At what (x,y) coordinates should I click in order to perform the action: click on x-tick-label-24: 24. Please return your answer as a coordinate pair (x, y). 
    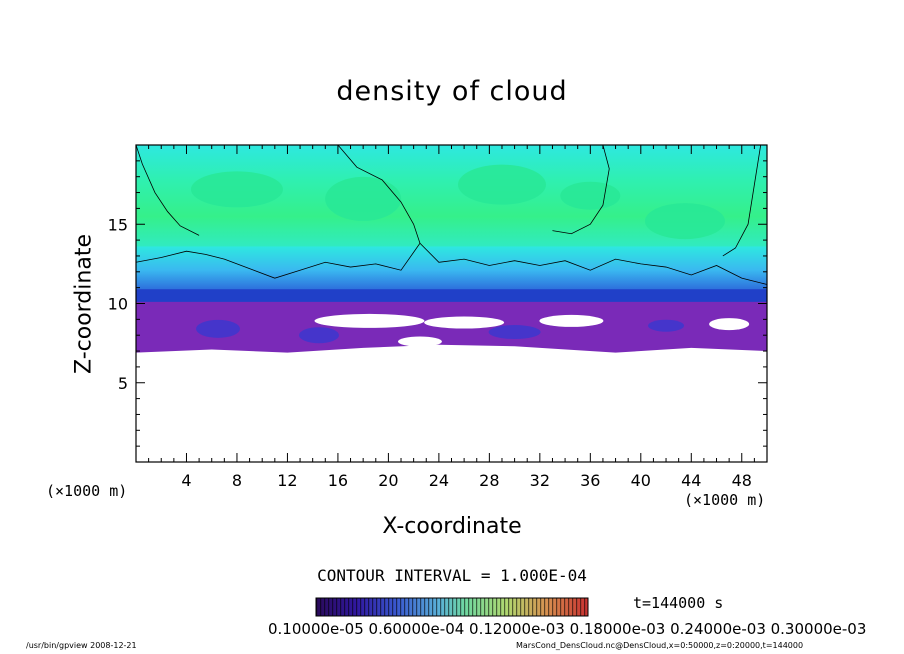
    Looking at the image, I should click on (439, 480).